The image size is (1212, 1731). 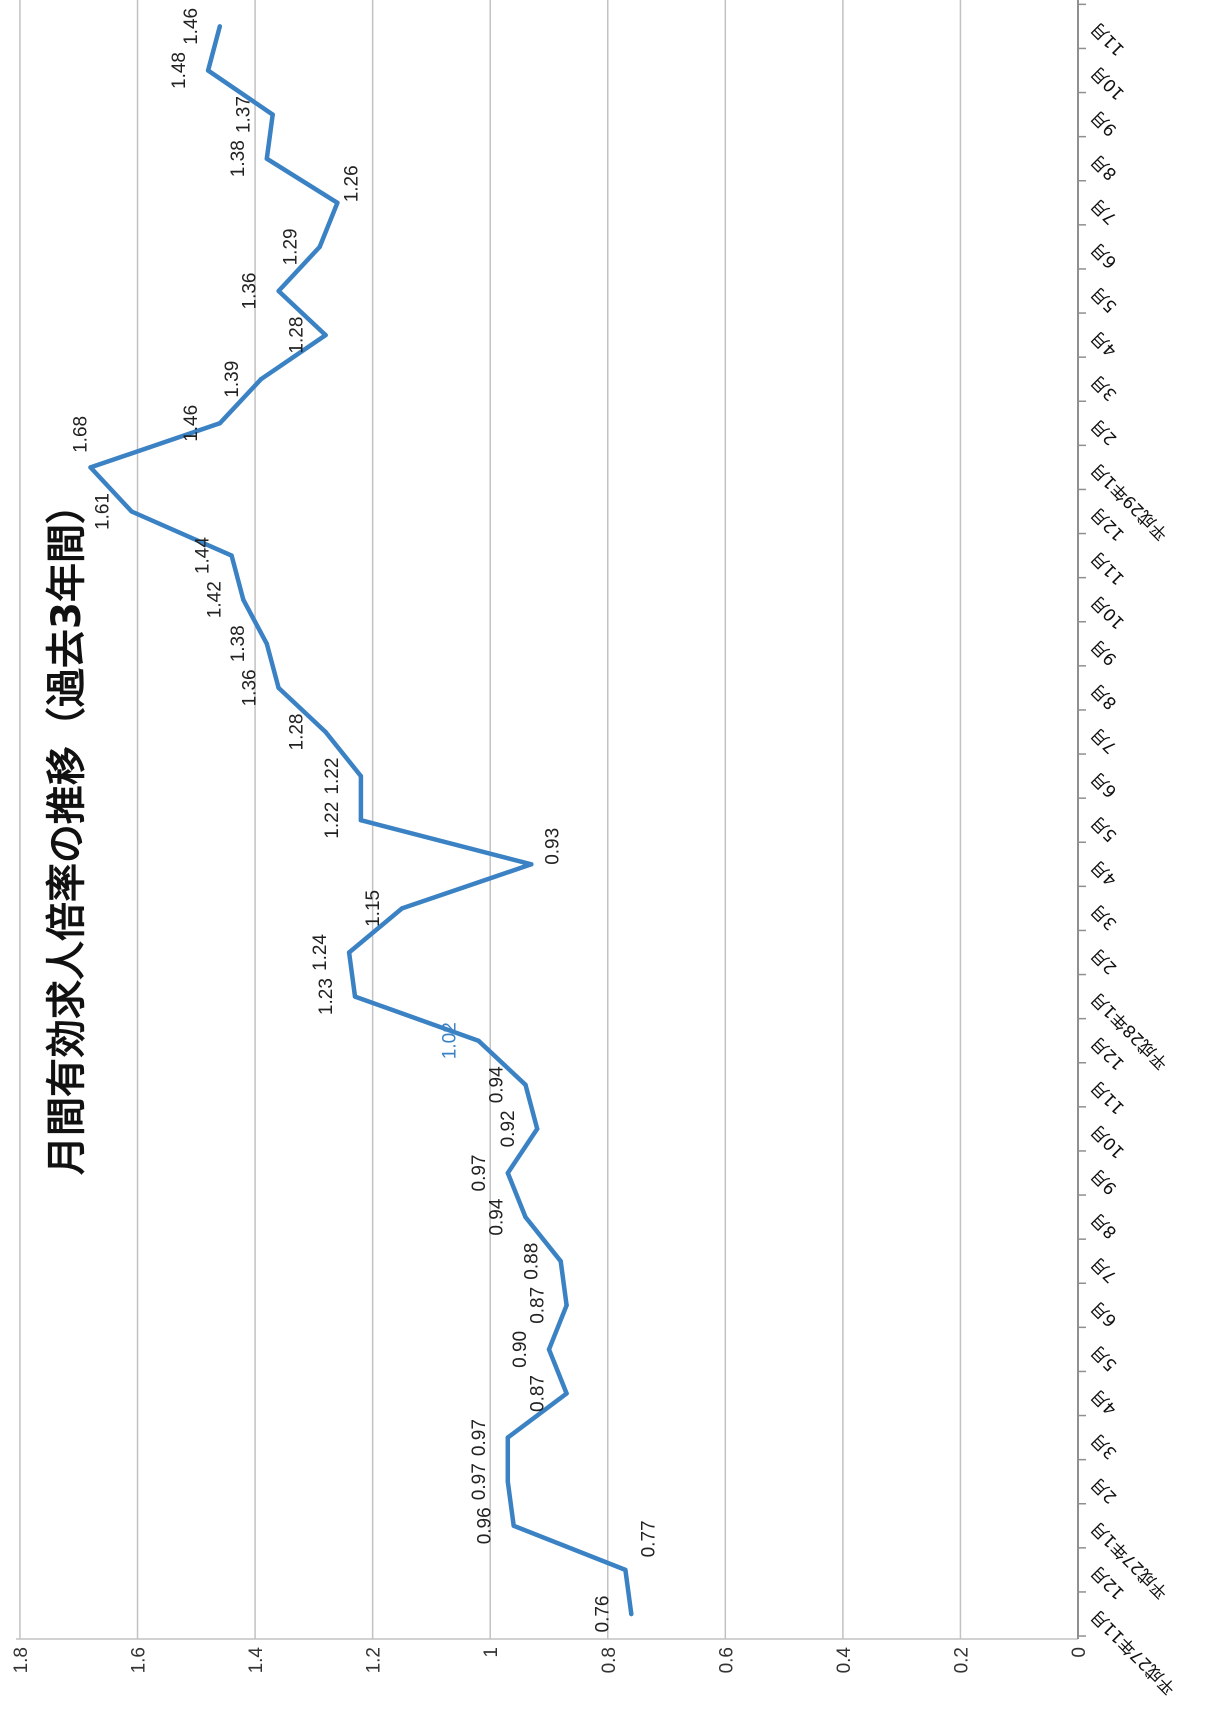 What do you see at coordinates (179, 70) in the screenshot?
I see `data-label: 1.48` at bounding box center [179, 70].